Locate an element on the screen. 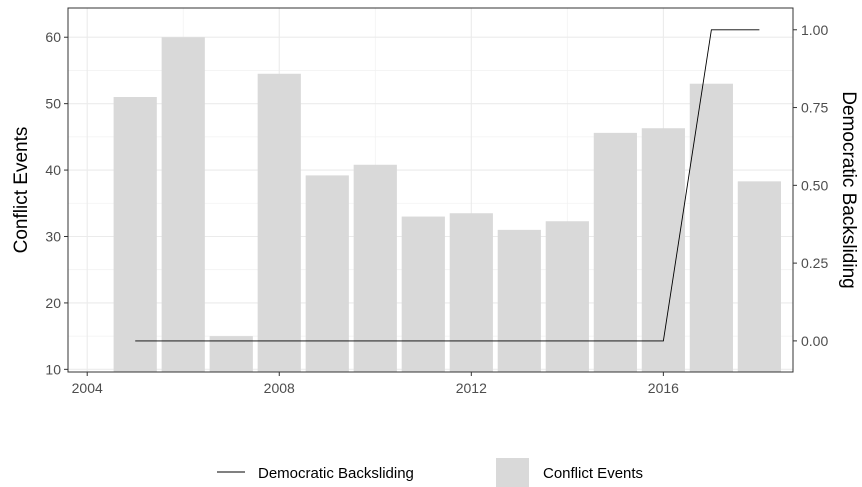  bar-2016 is located at coordinates (663, 250).